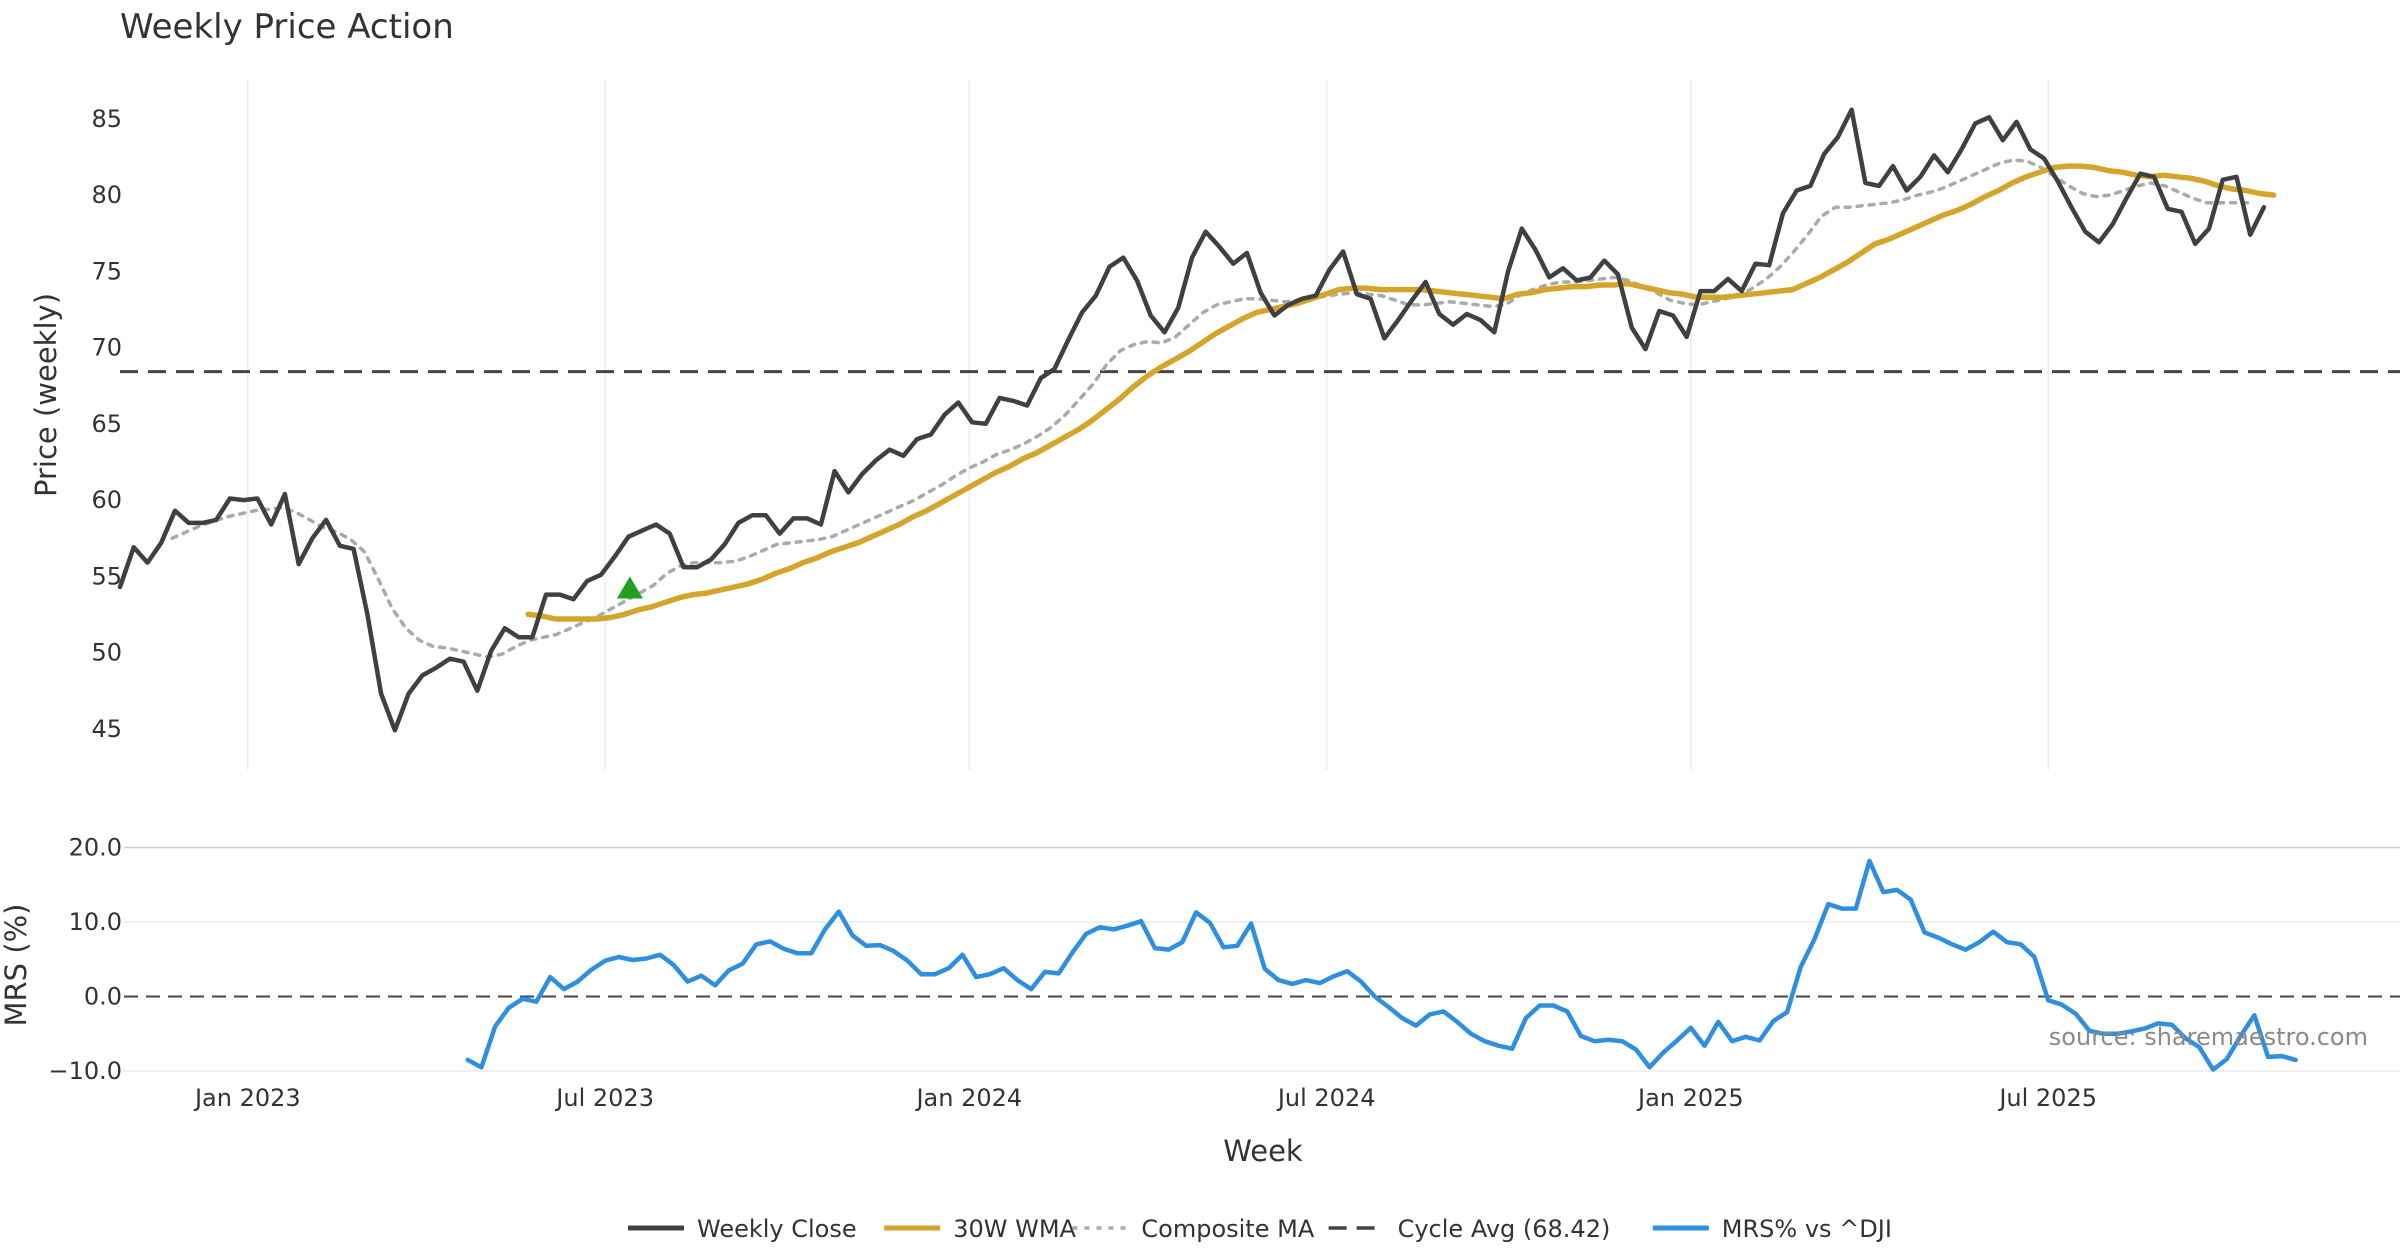 The height and width of the screenshot is (1260, 2400). I want to click on price-y-tick-80: 80, so click(106, 195).